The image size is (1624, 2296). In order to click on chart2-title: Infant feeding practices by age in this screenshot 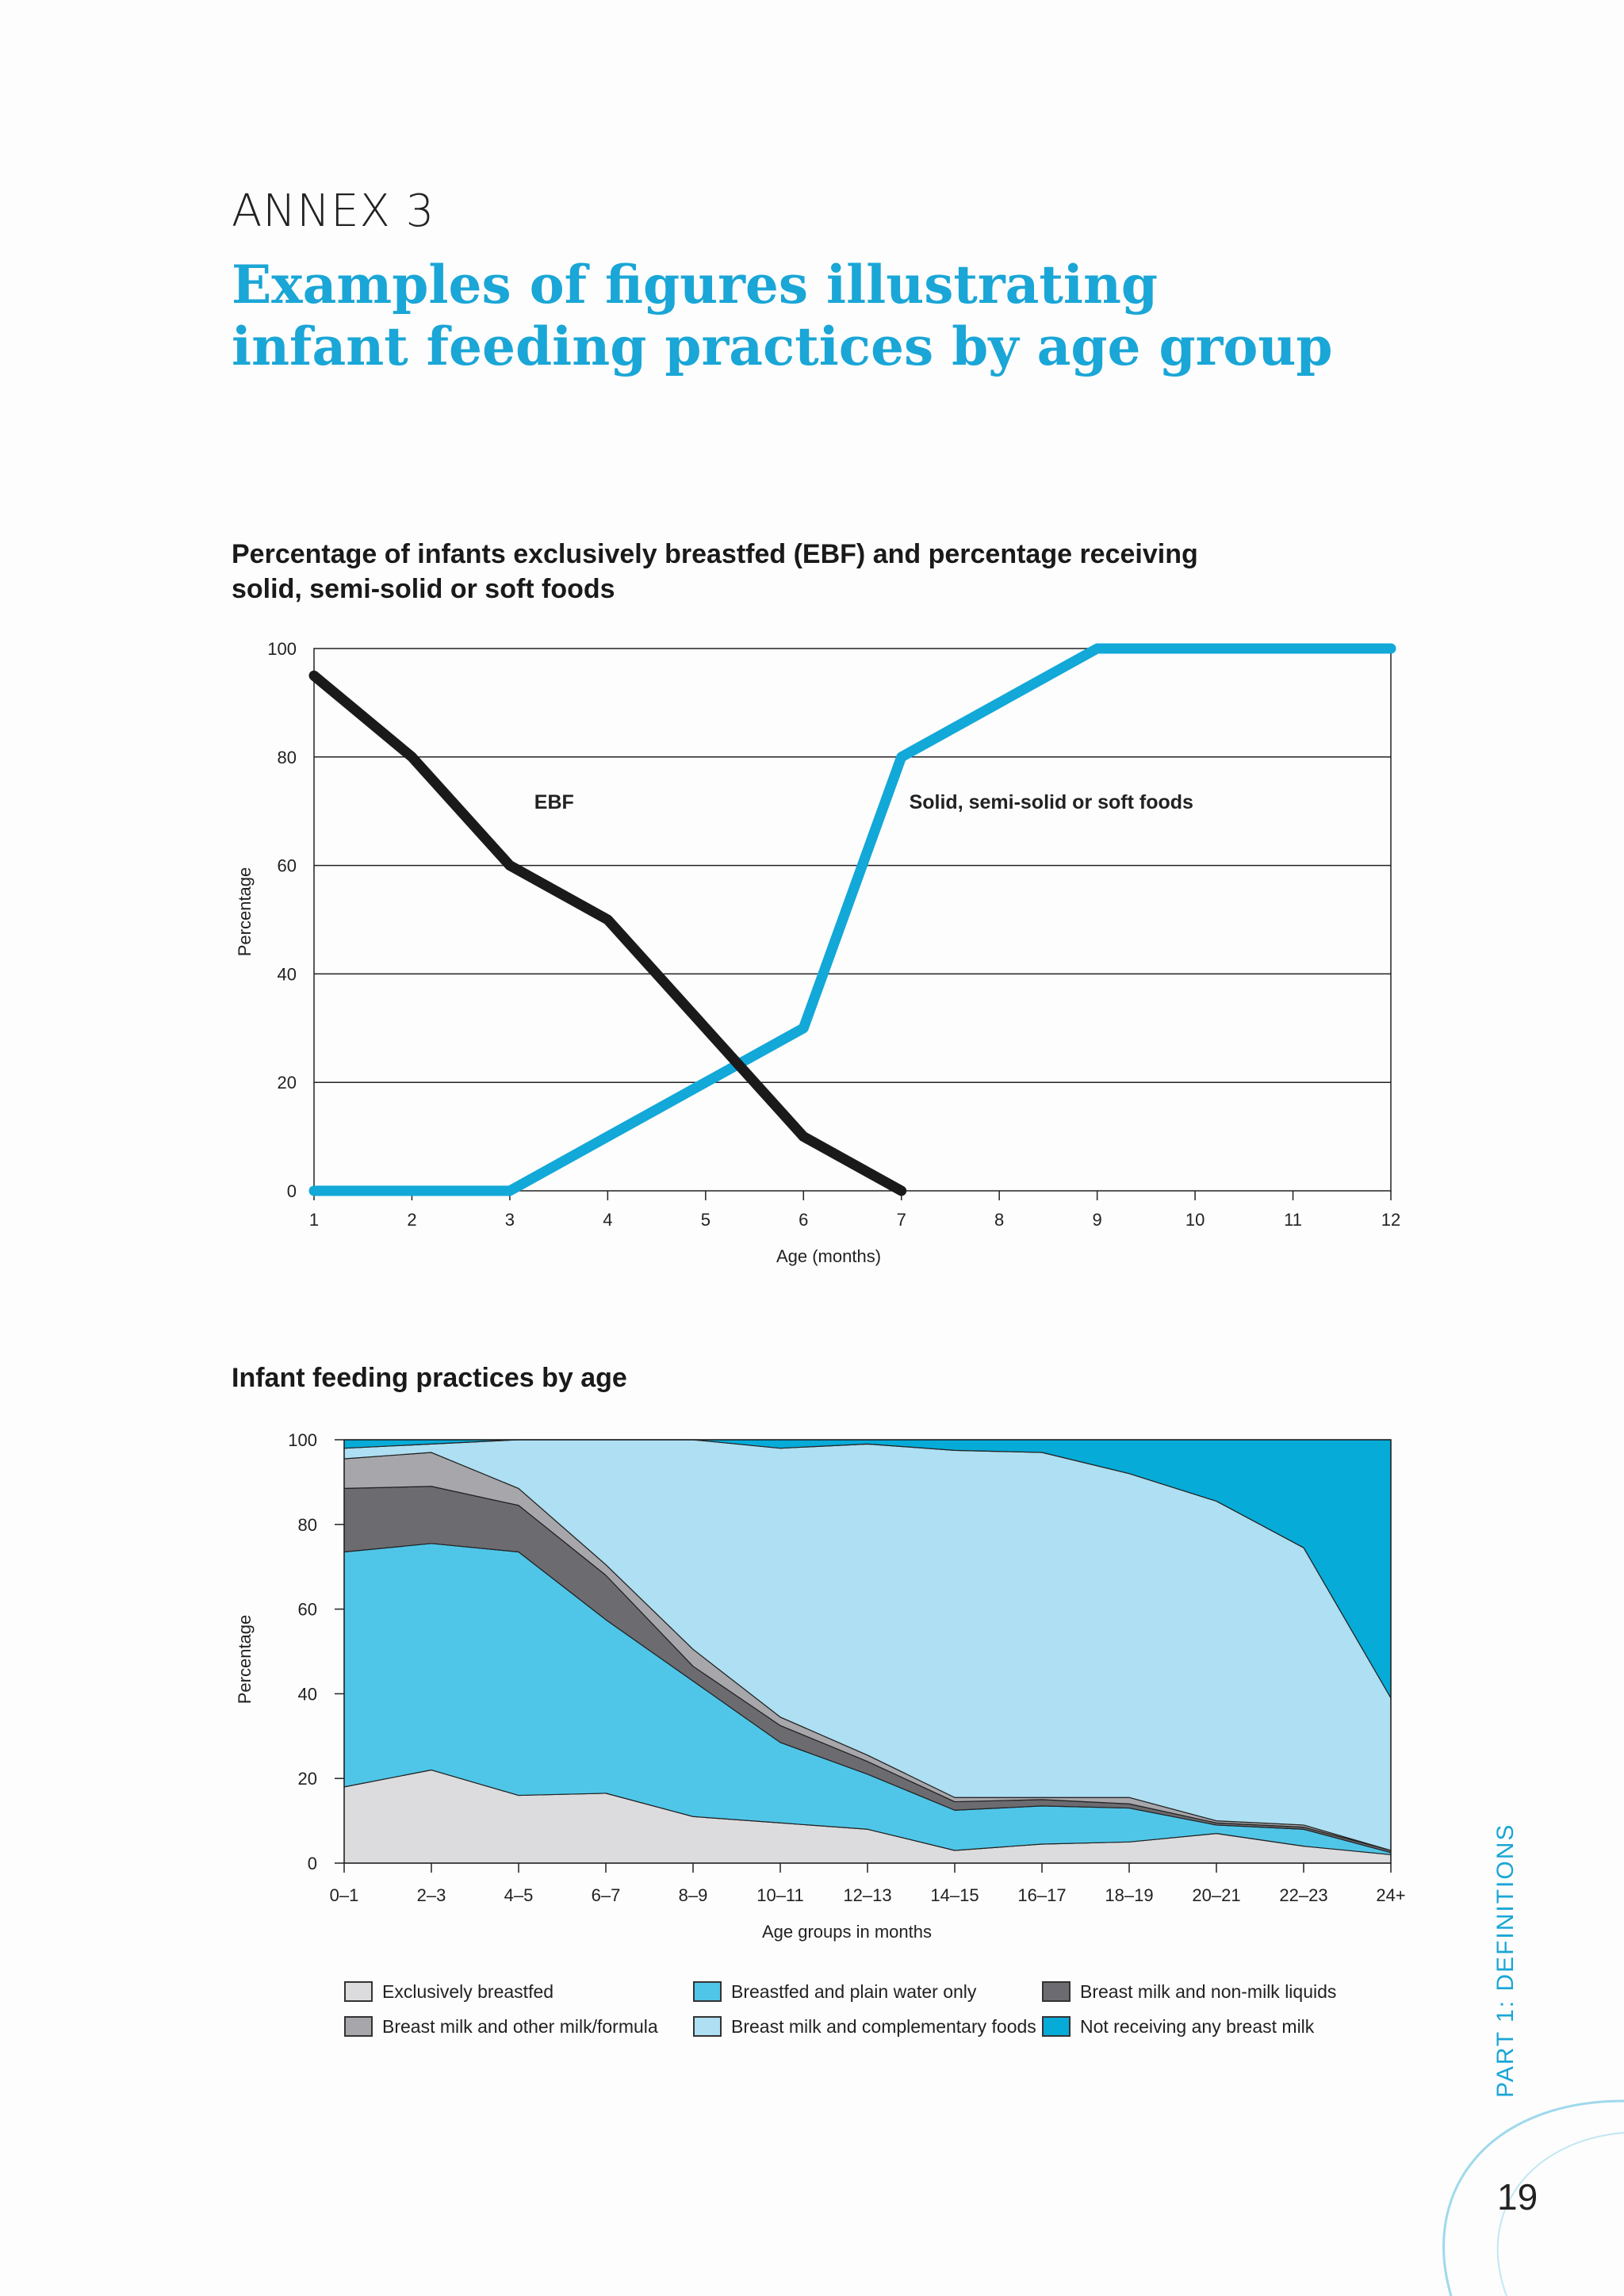, I will do `click(429, 1378)`.